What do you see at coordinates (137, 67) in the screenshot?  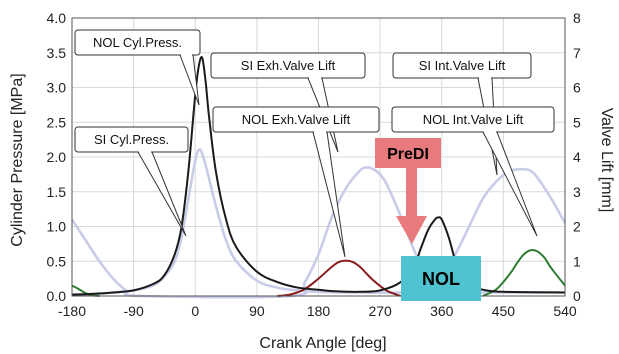 I see `callout: NOL Cyl.Press.` at bounding box center [137, 67].